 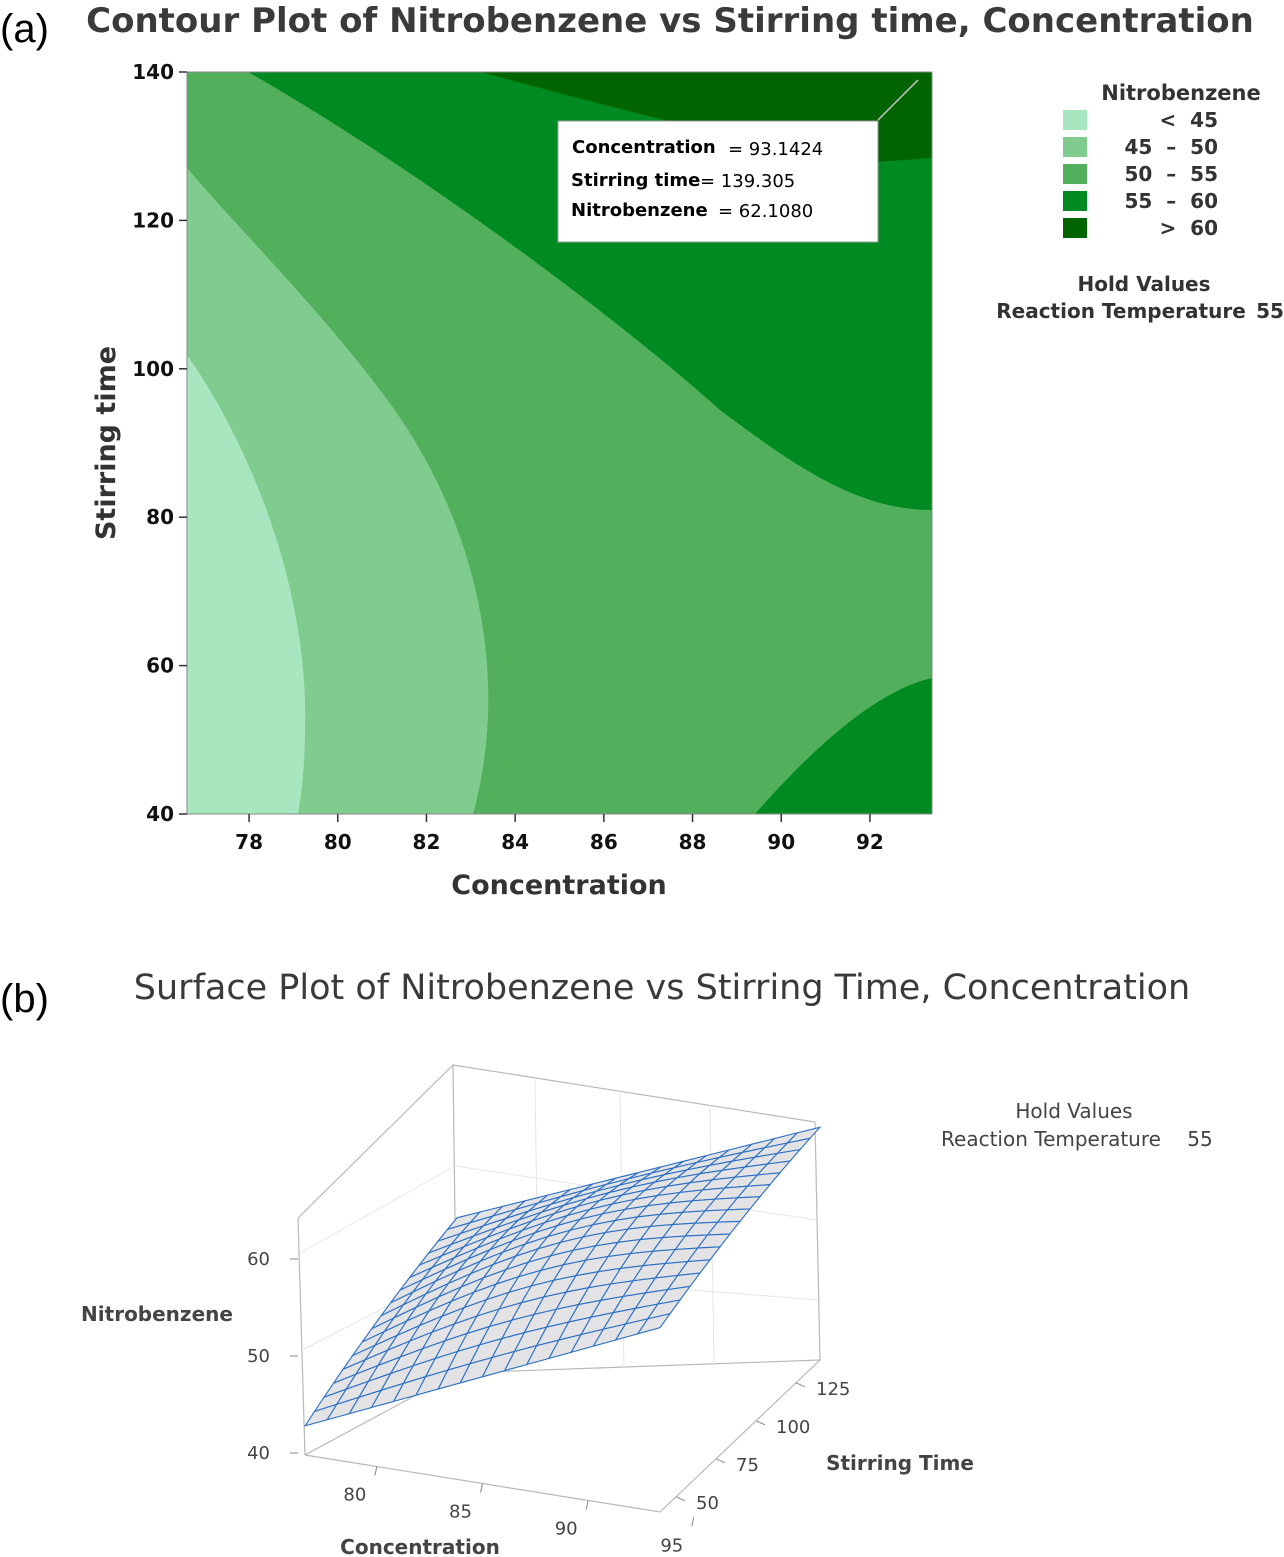 I want to click on surface-cell, so click(x=654, y=1323).